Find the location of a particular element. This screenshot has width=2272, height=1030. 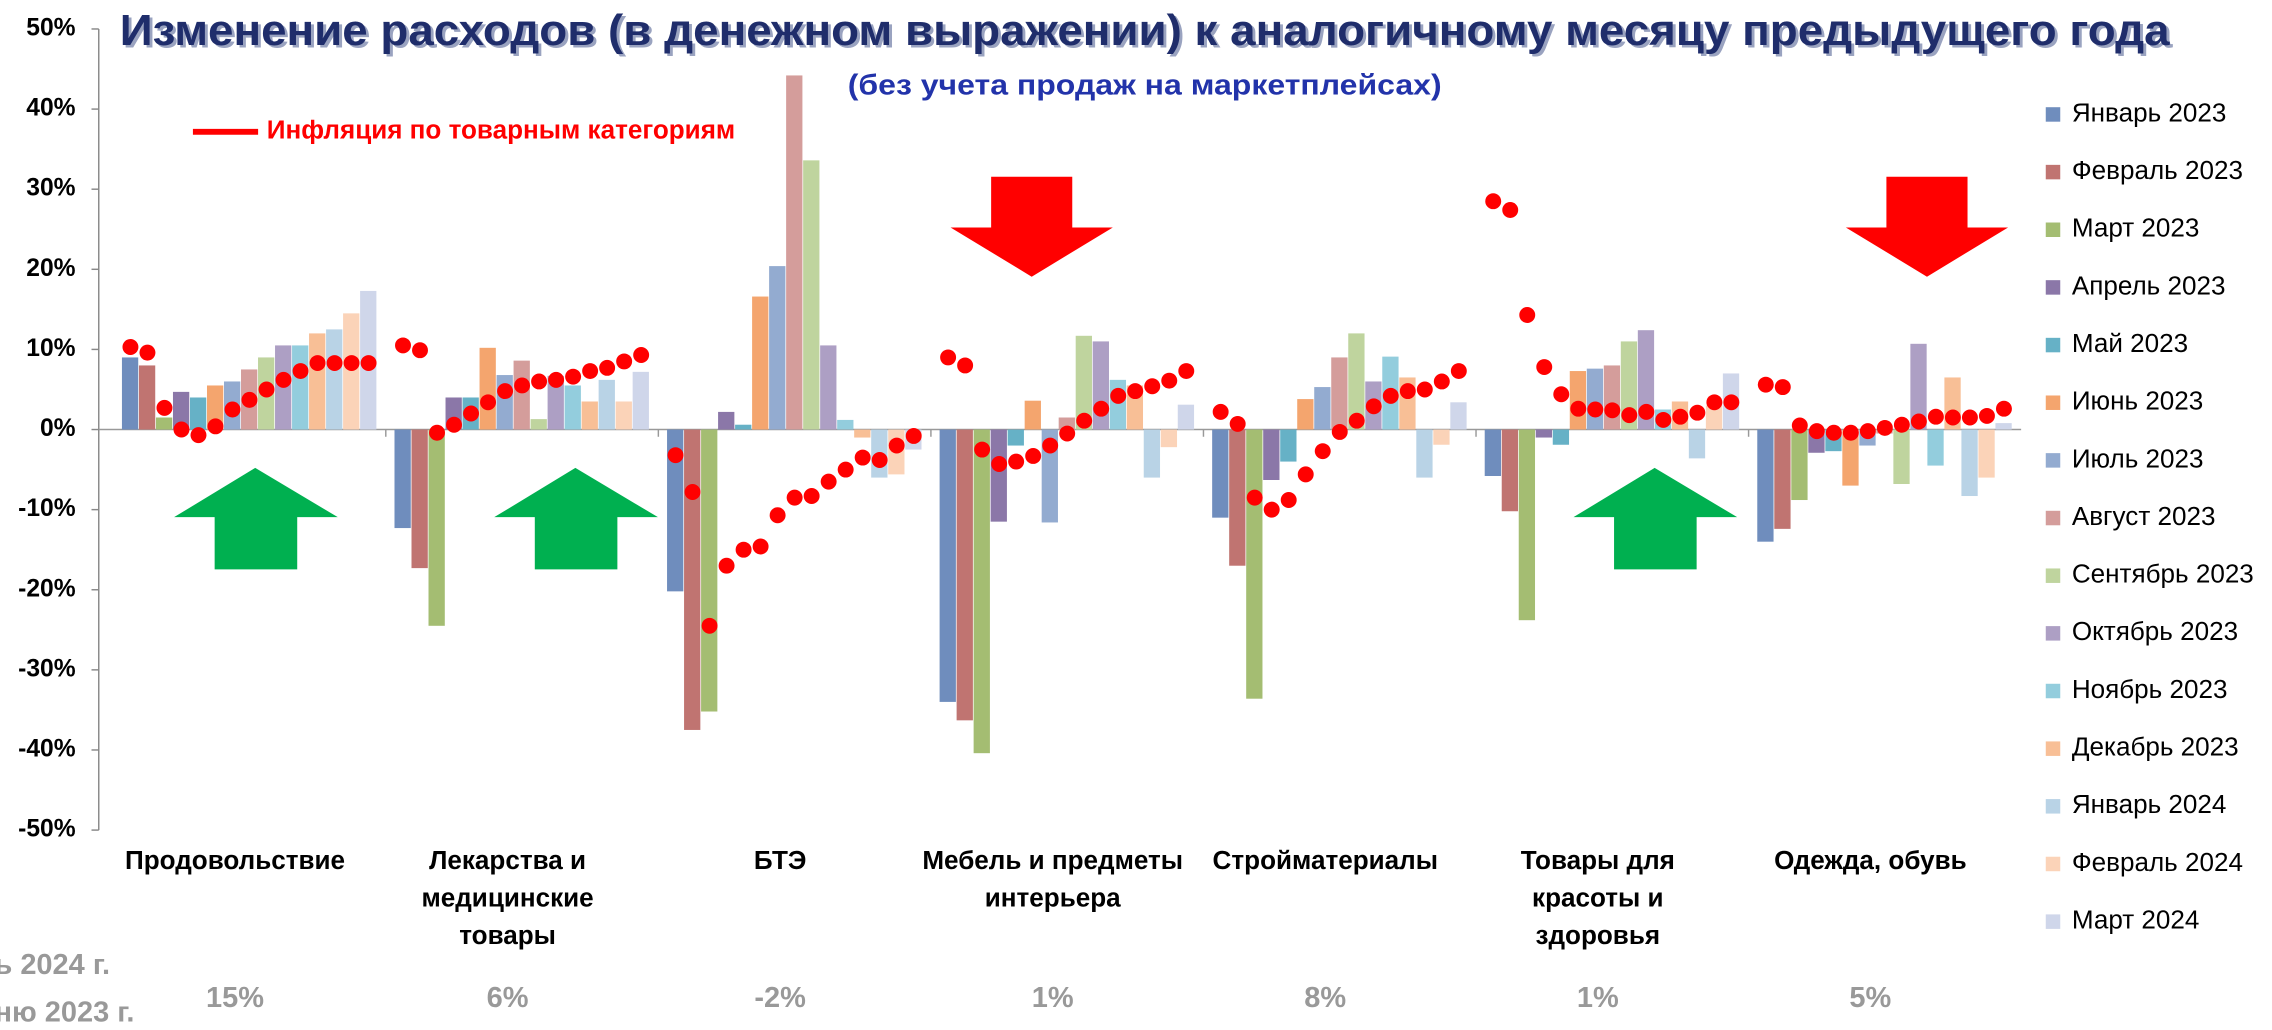

category-label: Продовольствие is located at coordinates (235, 860).